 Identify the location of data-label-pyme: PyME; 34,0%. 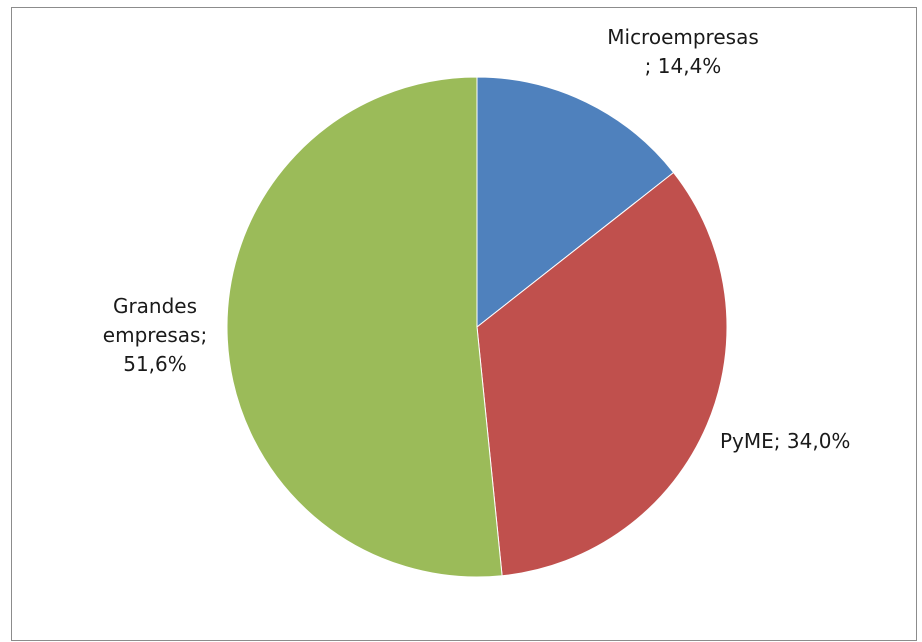
(785, 441).